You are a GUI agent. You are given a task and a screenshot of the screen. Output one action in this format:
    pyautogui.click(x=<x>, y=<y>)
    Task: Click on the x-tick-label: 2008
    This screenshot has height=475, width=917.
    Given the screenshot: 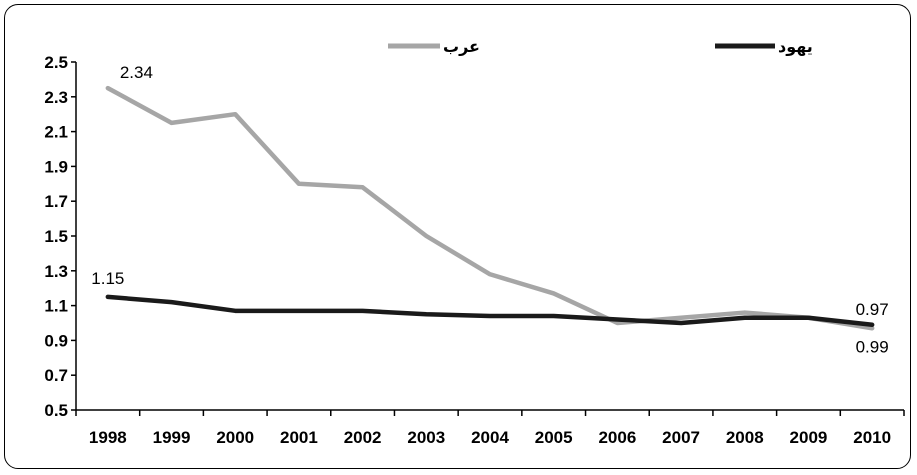 What is the action you would take?
    pyautogui.click(x=745, y=437)
    